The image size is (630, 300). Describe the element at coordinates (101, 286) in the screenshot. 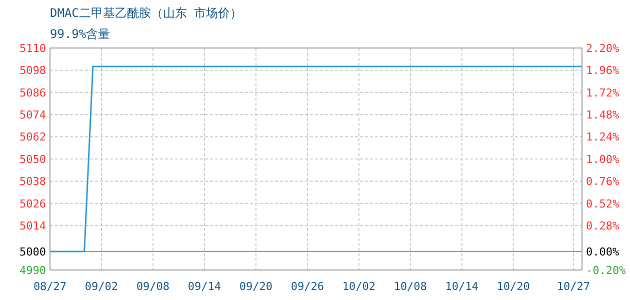

I see `x-tick-label: 09/02` at that location.